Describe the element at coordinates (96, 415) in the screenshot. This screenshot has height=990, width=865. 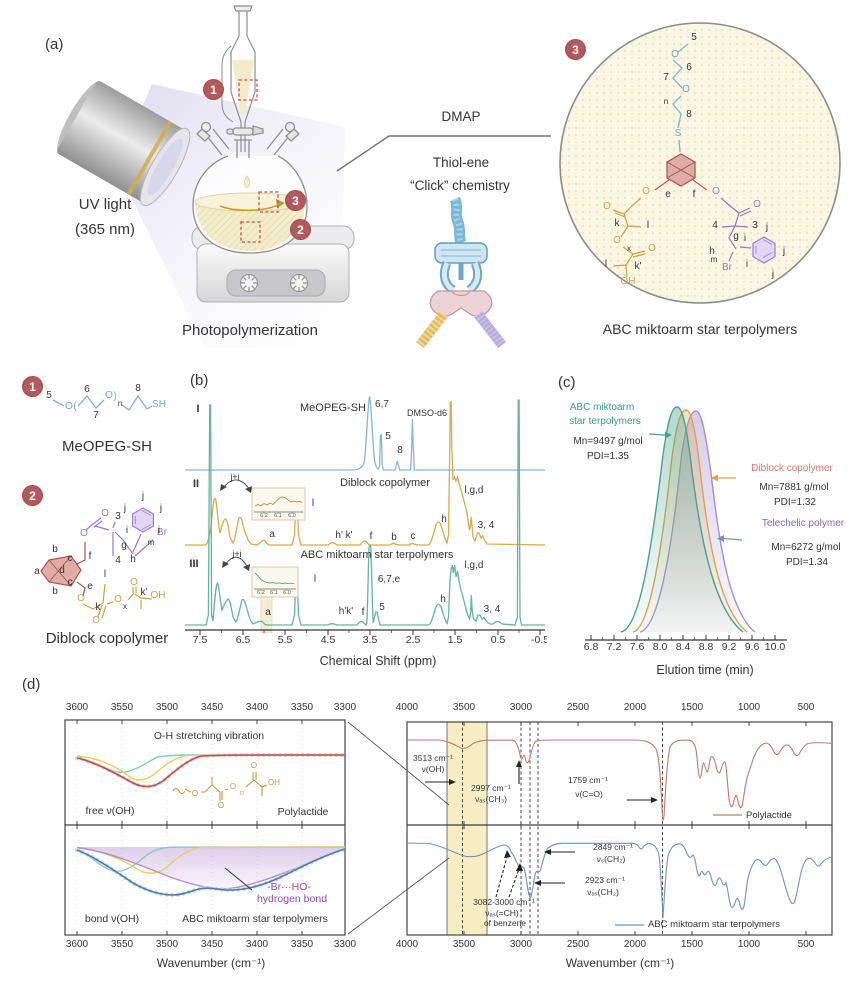
I see `annotation-label: 7` at that location.